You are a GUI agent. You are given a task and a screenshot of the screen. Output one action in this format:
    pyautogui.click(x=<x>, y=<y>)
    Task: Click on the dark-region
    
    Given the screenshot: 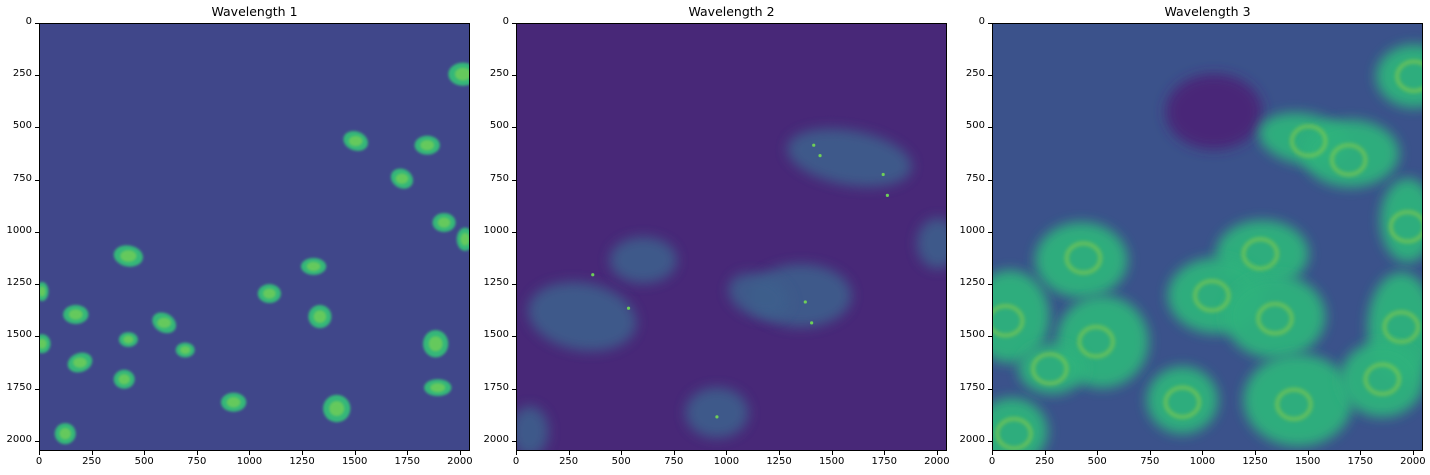 What is the action you would take?
    pyautogui.click(x=1214, y=111)
    